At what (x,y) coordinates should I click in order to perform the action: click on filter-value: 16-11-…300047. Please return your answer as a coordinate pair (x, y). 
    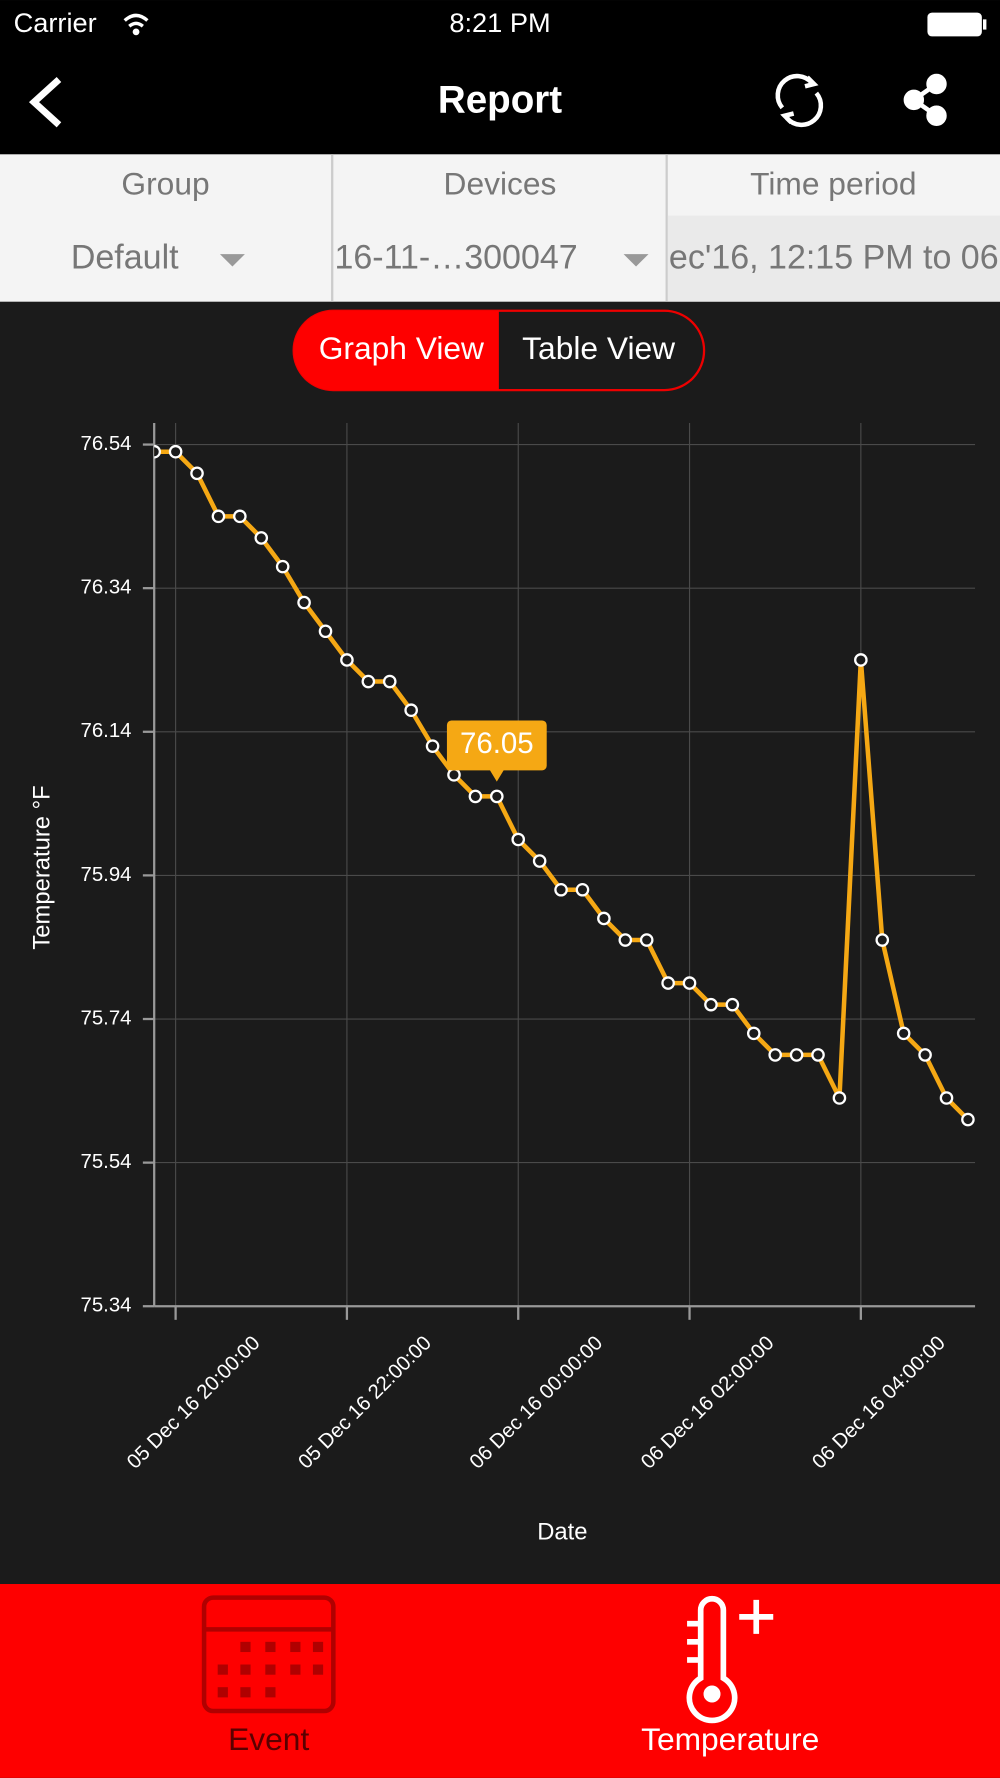
    Looking at the image, I should click on (455, 258).